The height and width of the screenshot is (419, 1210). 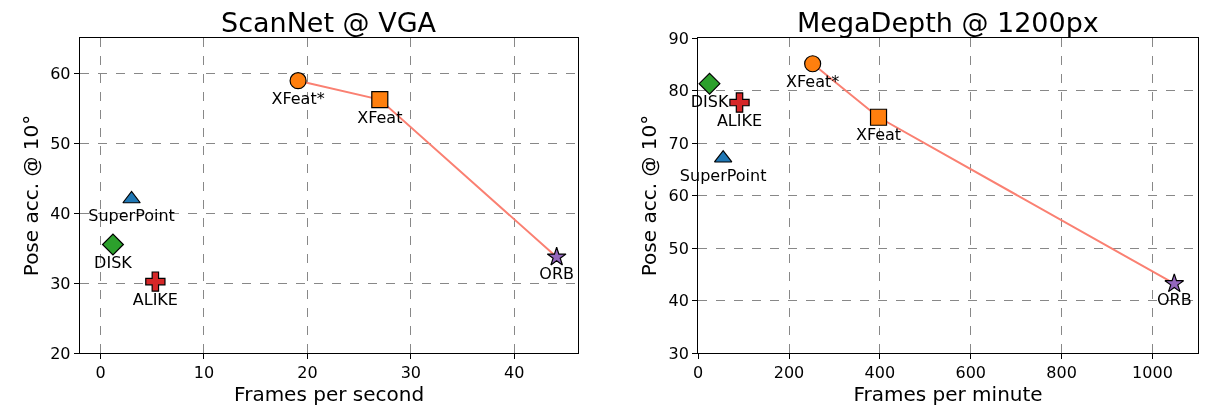 I want to click on x-tick-label: 30, so click(x=411, y=373).